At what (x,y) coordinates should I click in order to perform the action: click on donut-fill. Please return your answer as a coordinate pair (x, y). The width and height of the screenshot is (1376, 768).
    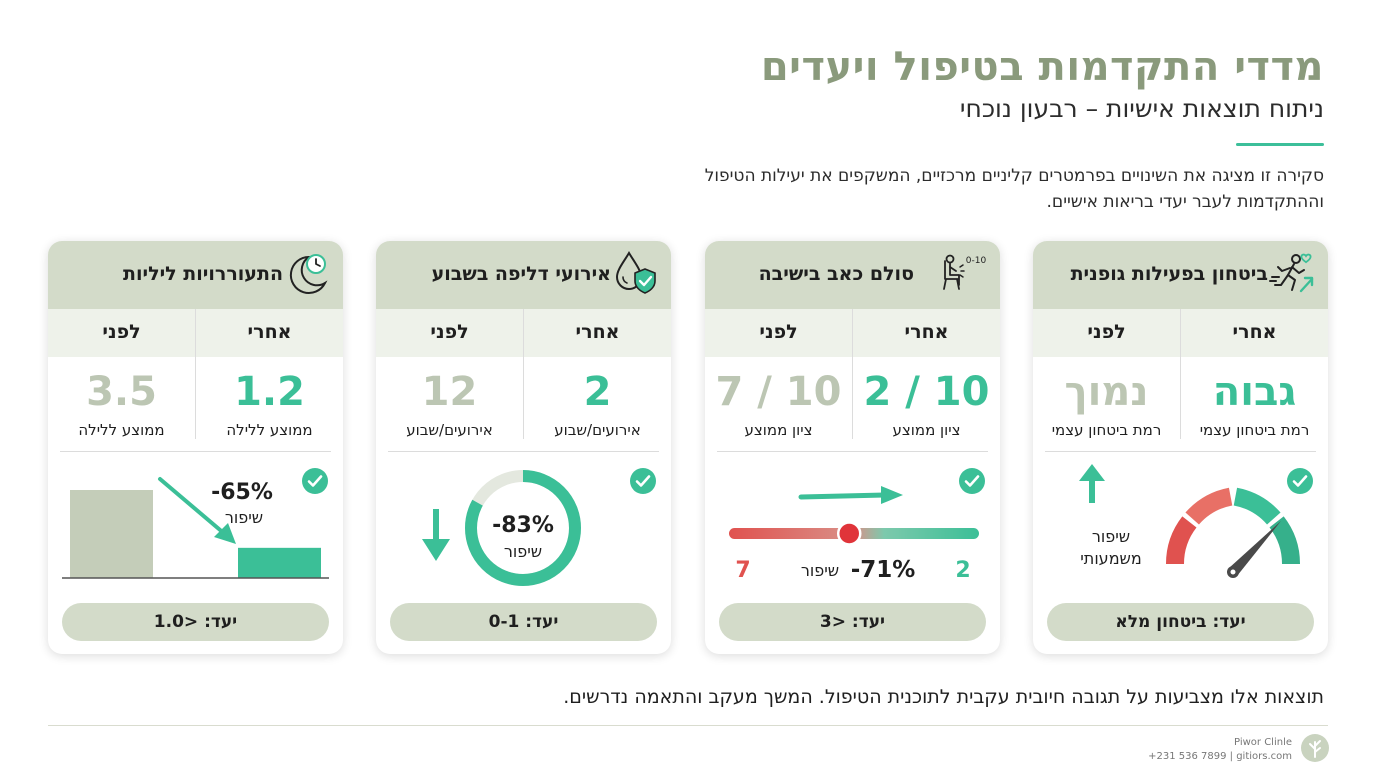
    Looking at the image, I should click on (523, 528).